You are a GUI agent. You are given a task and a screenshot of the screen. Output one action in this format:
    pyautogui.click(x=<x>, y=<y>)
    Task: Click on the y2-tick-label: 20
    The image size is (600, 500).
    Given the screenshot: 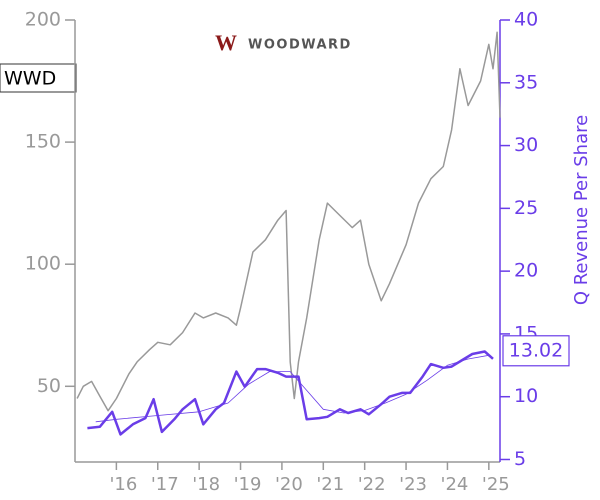 What is the action you would take?
    pyautogui.click(x=526, y=271)
    